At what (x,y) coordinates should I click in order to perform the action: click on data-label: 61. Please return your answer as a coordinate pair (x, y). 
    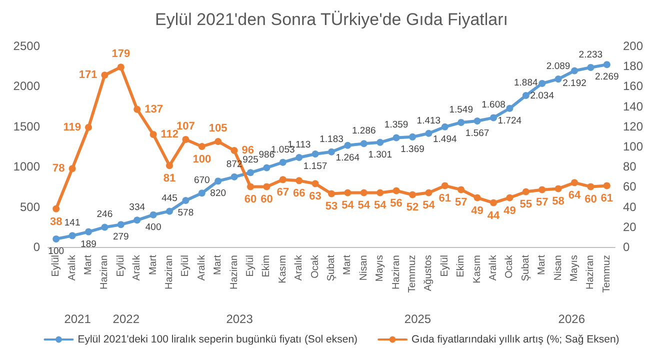
    Looking at the image, I should click on (607, 198).